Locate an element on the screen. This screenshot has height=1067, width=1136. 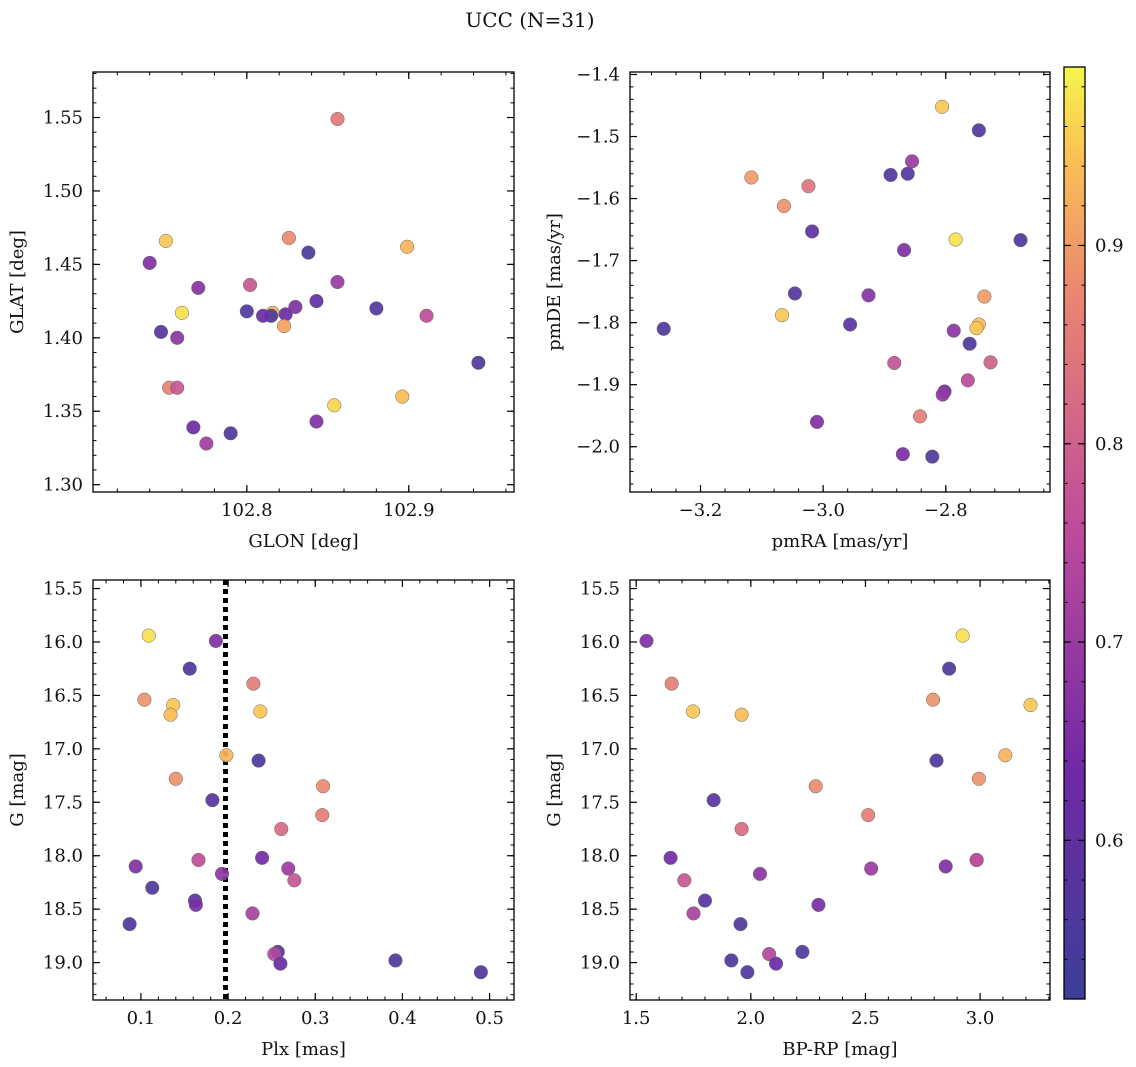
x-tick-label: 2.5 is located at coordinates (865, 1018).